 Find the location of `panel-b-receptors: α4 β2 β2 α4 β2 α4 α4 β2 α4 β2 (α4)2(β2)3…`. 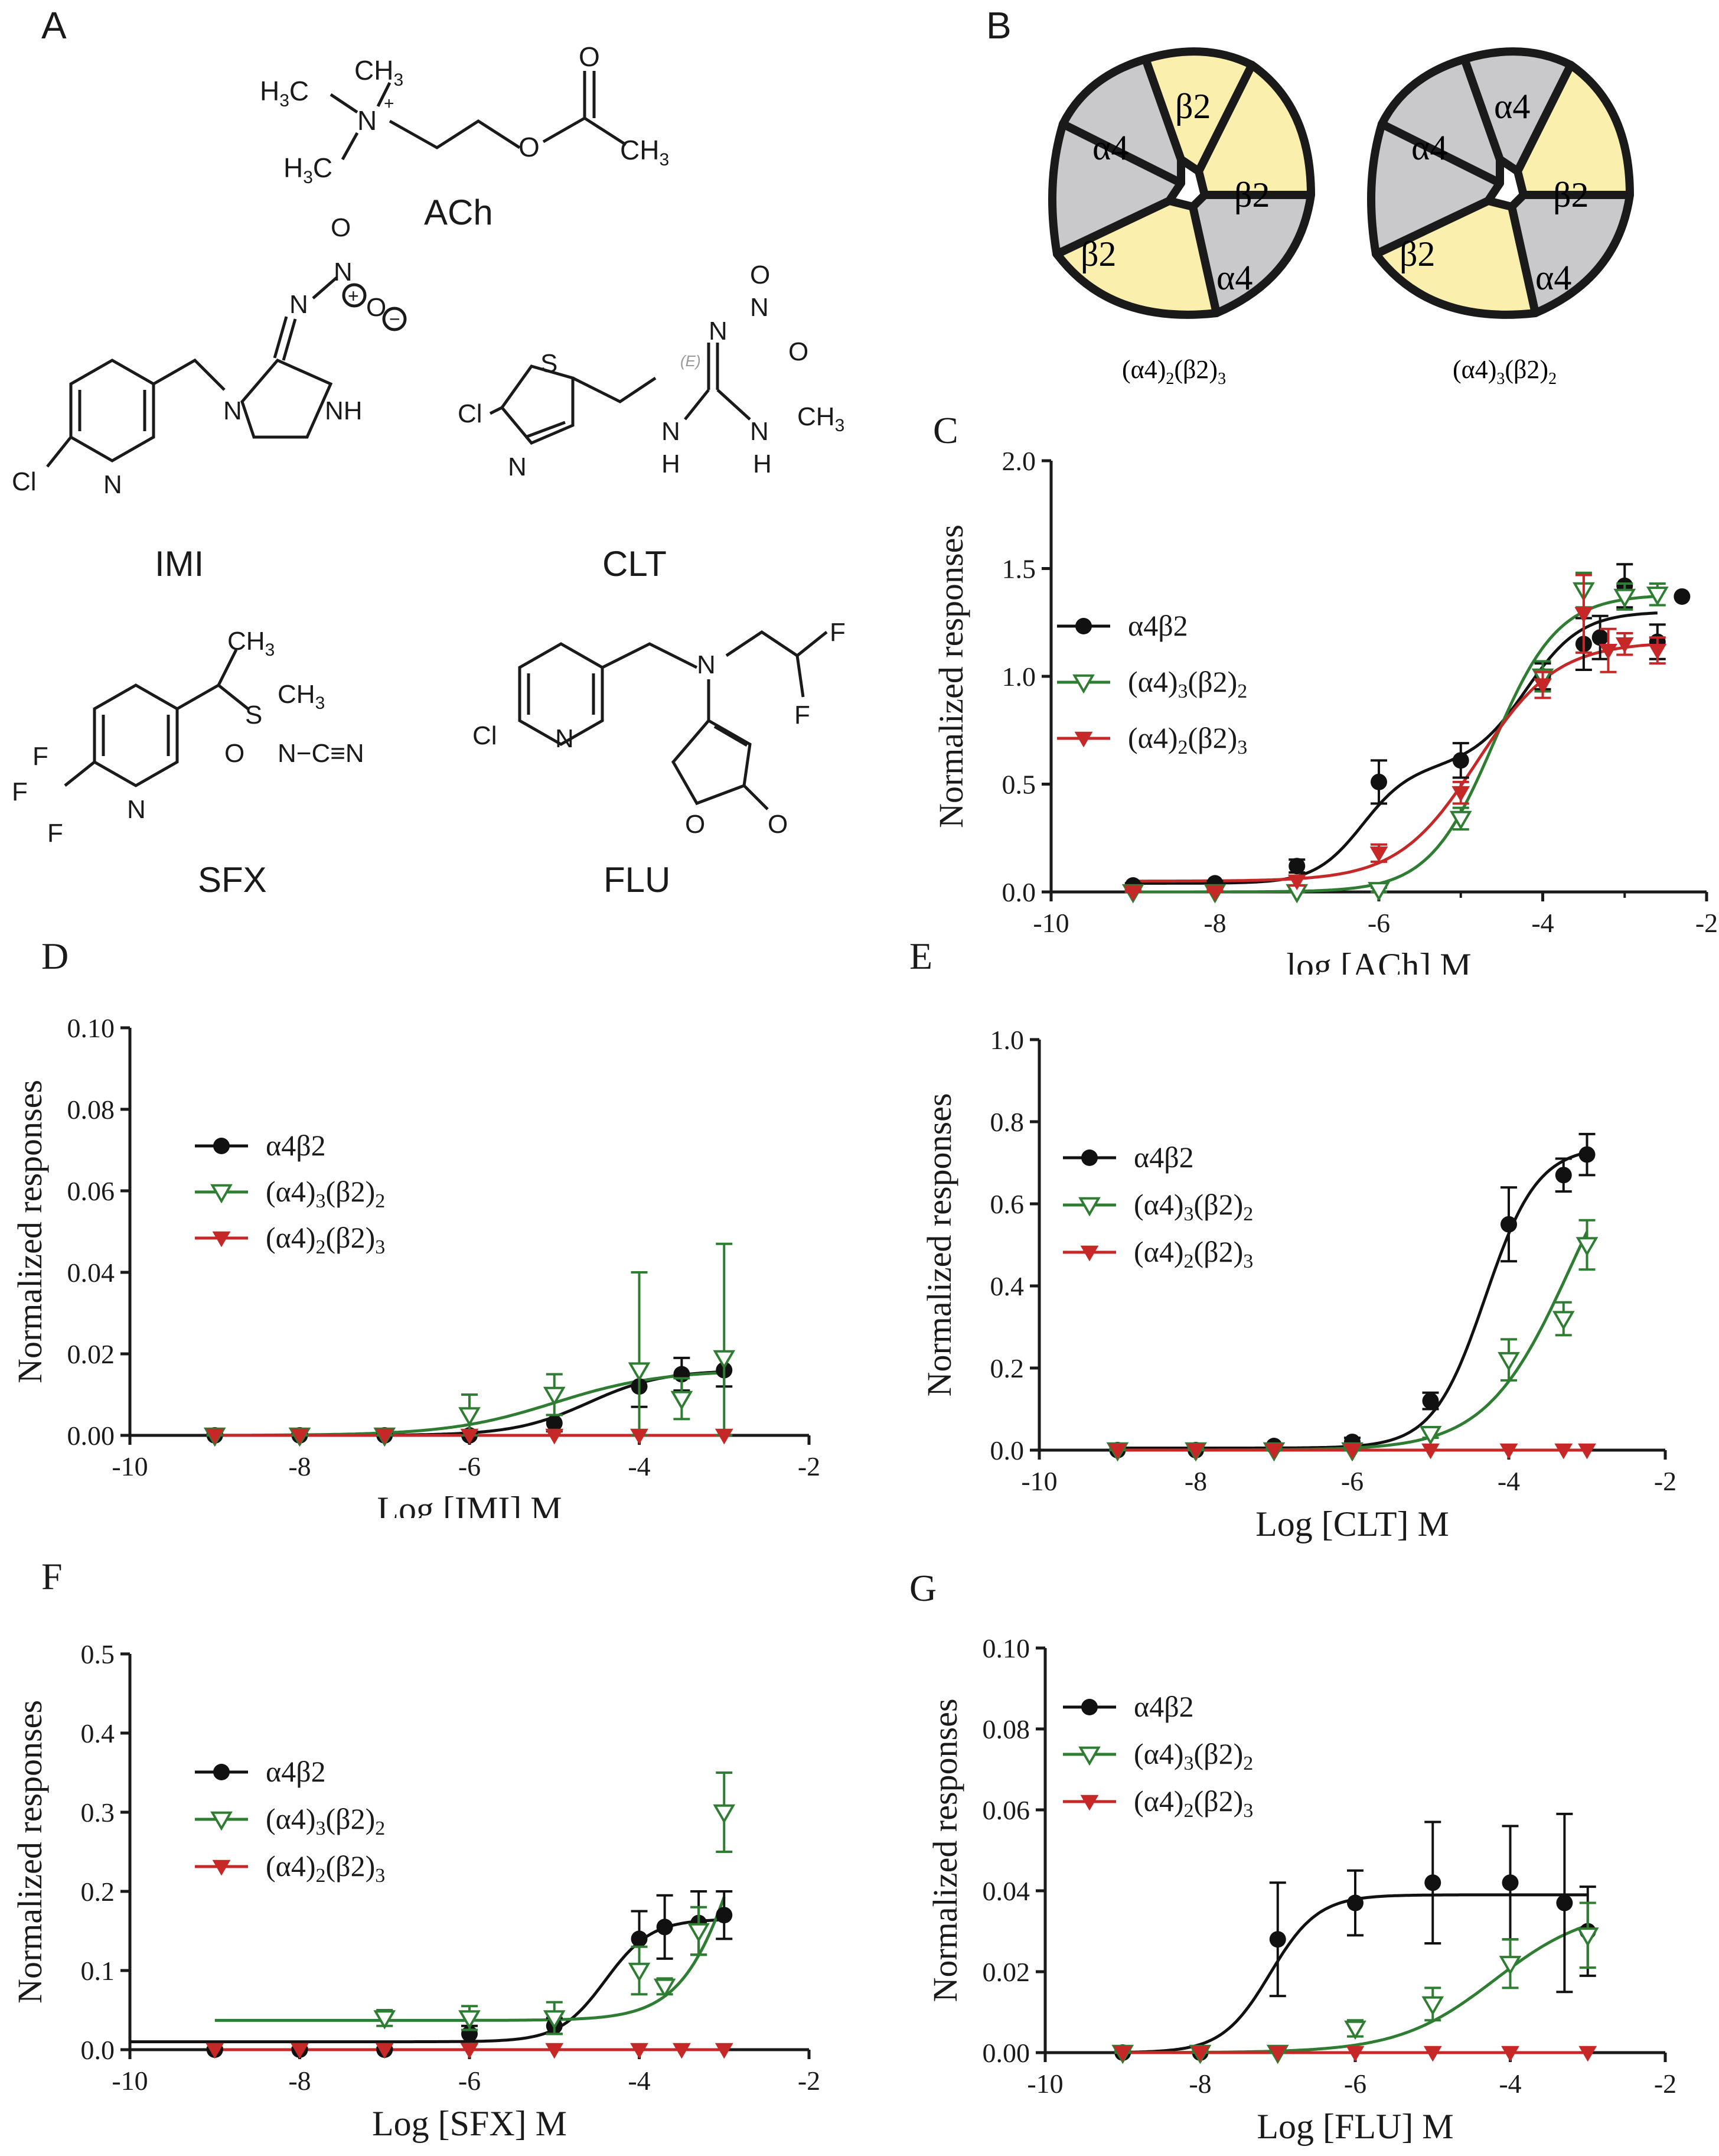

panel-b-receptors: α4 β2 β2 α4 β2 α4 α4 β2 α4 β2 (α4)2(β2)3… is located at coordinates (1341, 217).